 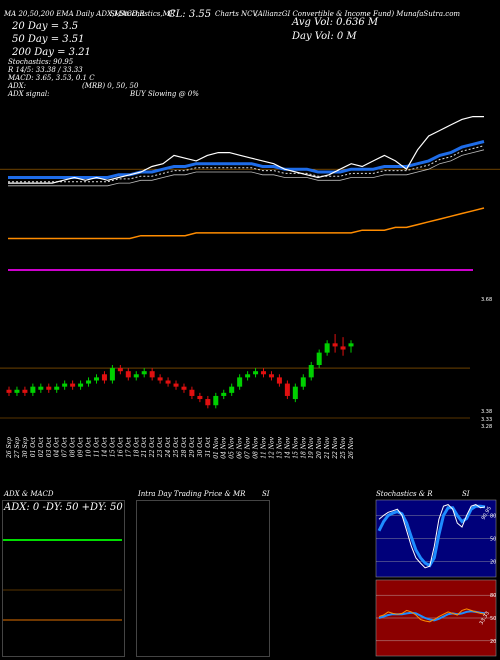 I want to click on date-tick-label: 04 Oct, so click(x=57, y=446).